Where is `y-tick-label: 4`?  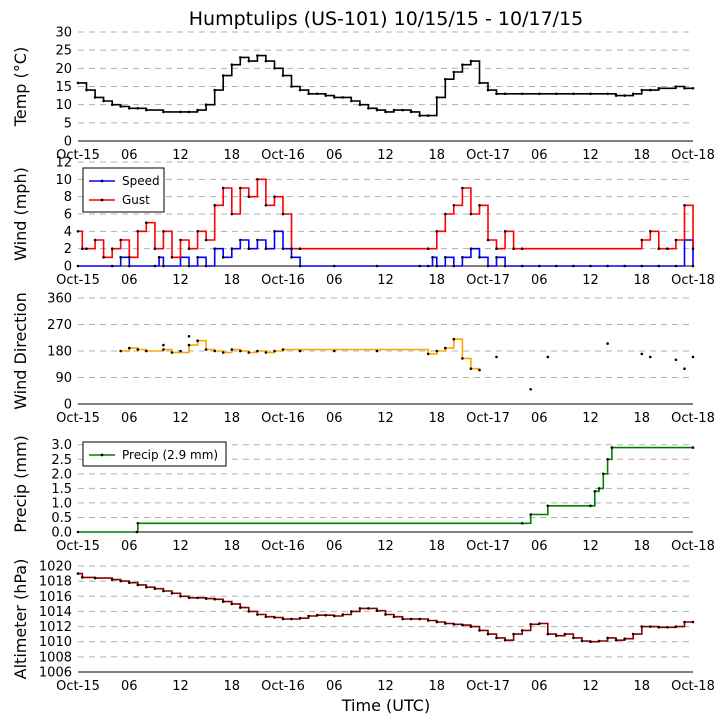 y-tick-label: 4 is located at coordinates (68, 232).